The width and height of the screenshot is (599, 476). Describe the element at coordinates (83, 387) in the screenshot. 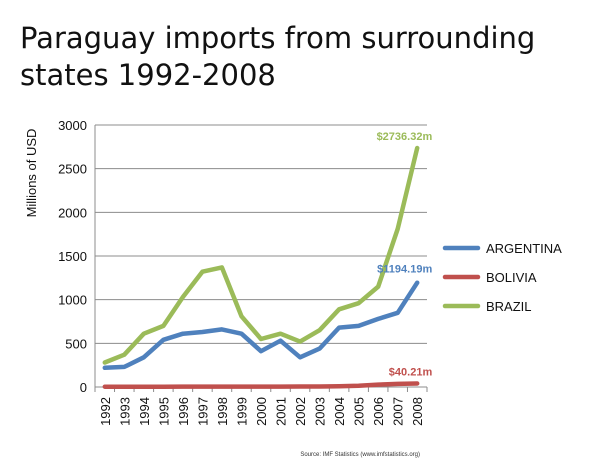

I see `y-tick-label: 0` at that location.